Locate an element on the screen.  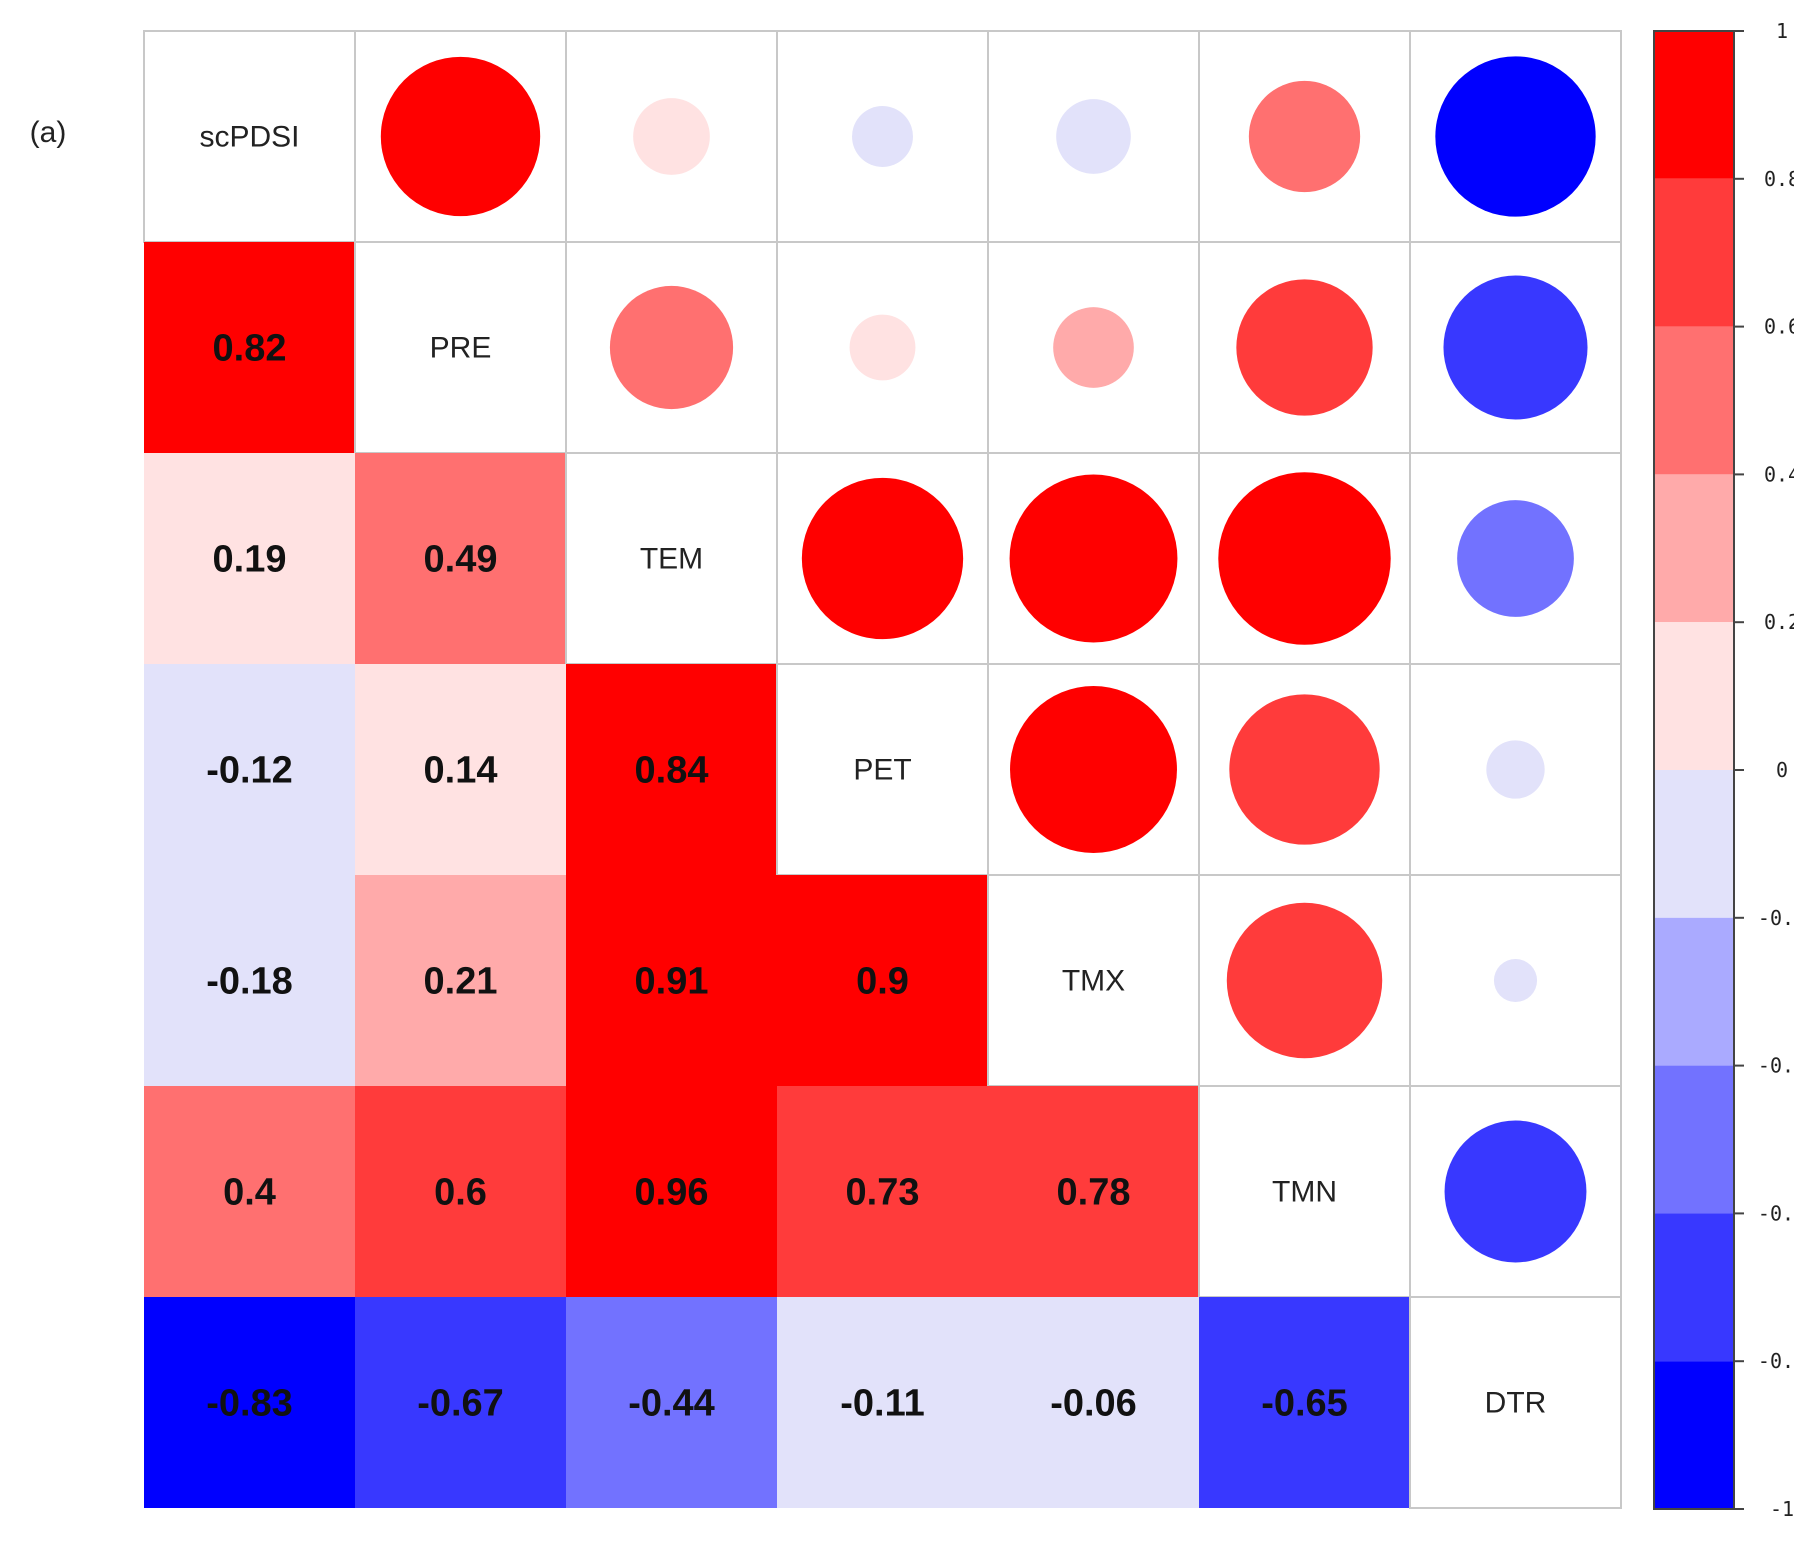
correlation-value-label: 0.21 is located at coordinates (461, 982).